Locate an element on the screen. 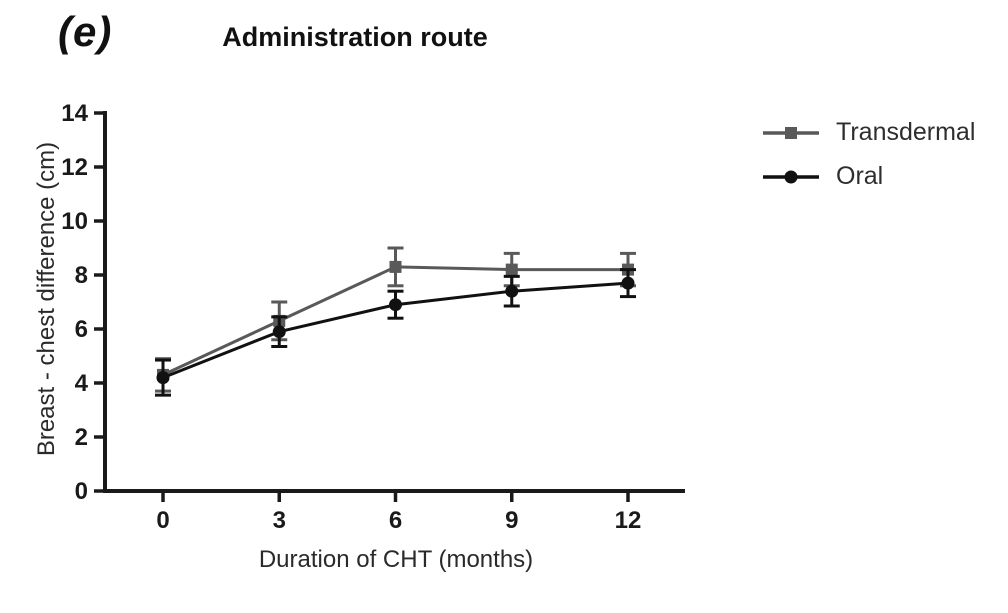 This screenshot has height=613, width=1008. y-axis-label: Breast - chest difference (cm) is located at coordinates (46, 299).